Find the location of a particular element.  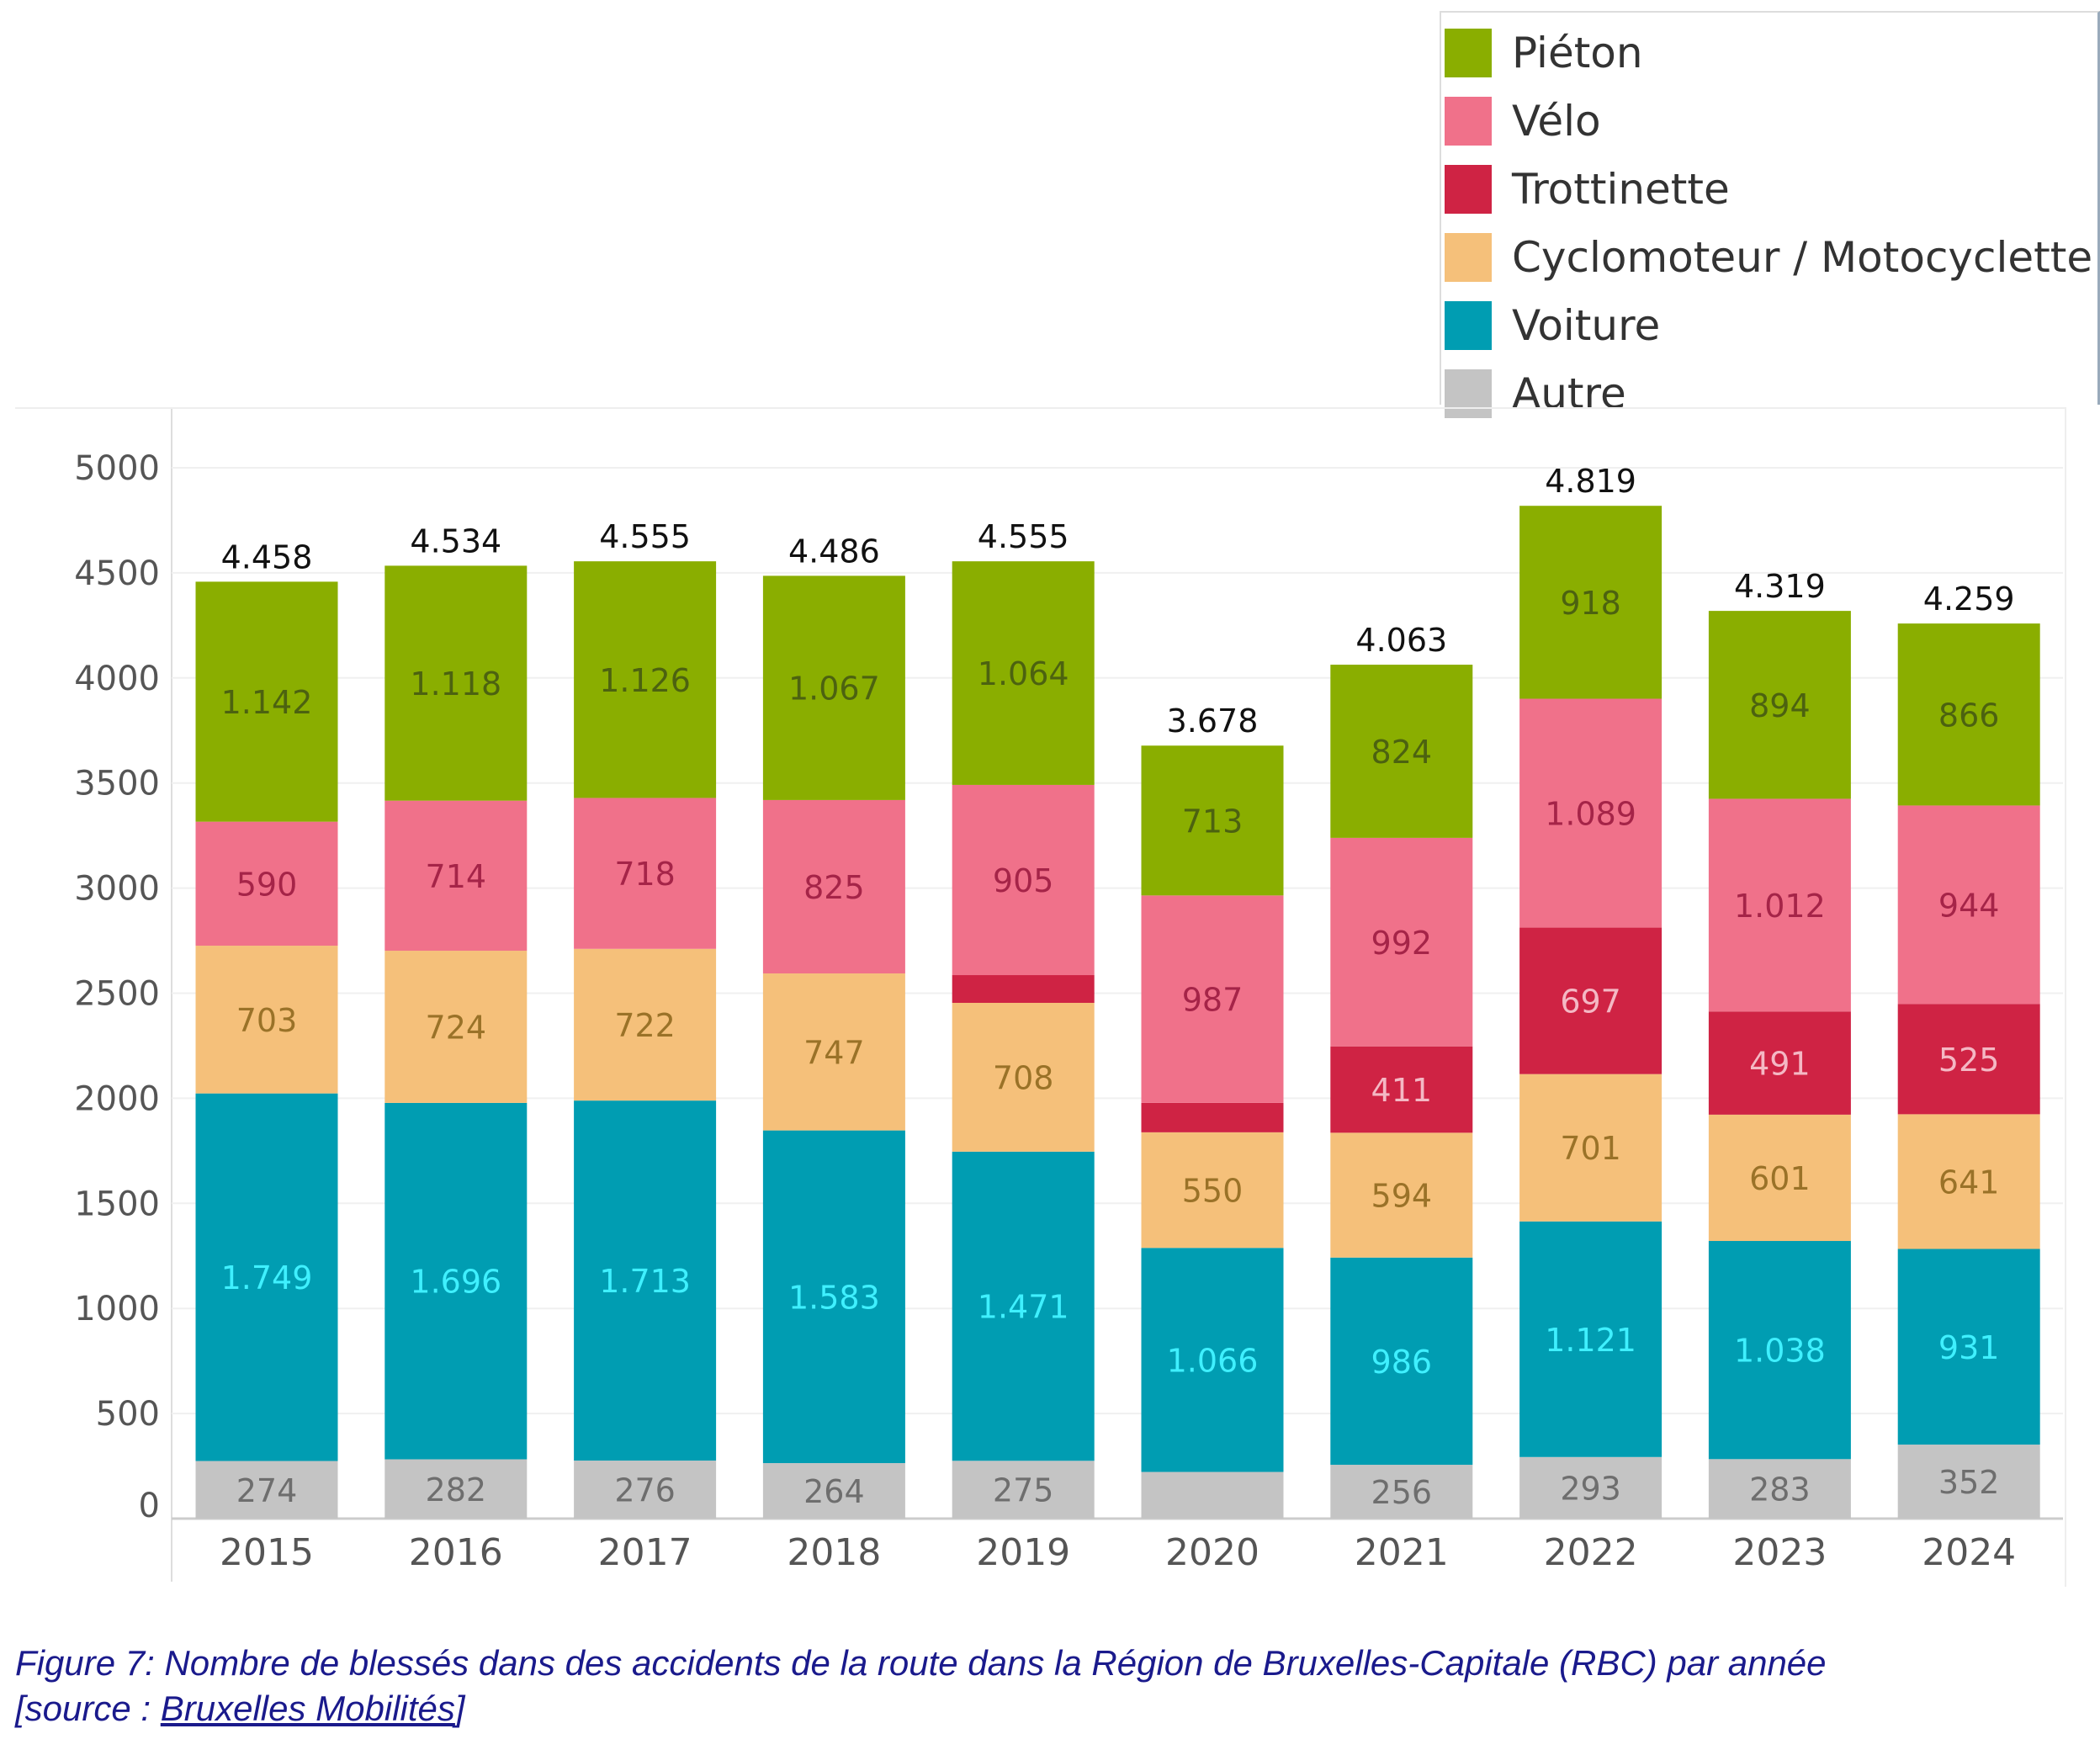

legend-item: Piéton is located at coordinates (1544, 53).